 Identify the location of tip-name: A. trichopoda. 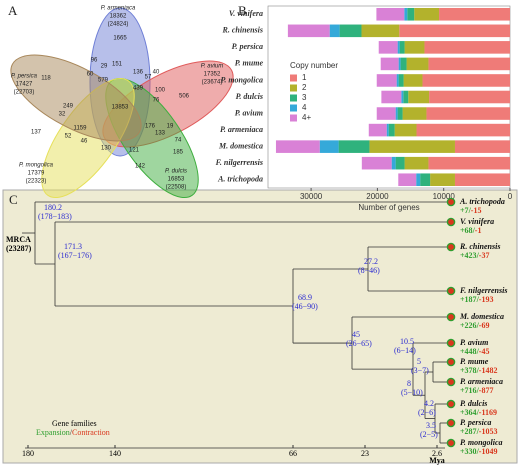
(482, 201).